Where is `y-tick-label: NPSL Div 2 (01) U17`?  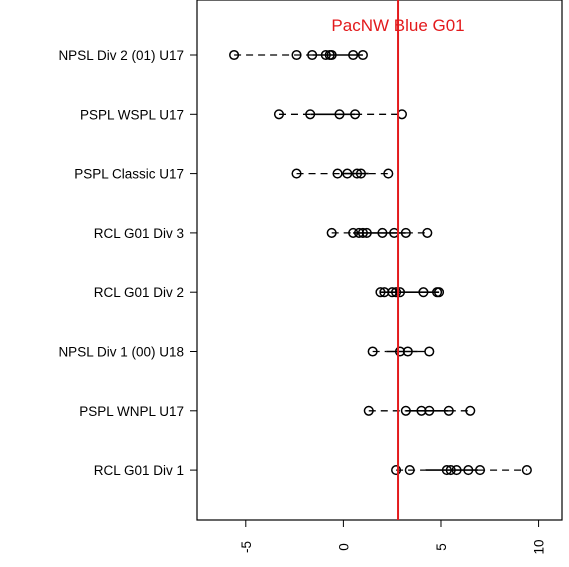
y-tick-label: NPSL Div 2 (01) U17 is located at coordinates (121, 55).